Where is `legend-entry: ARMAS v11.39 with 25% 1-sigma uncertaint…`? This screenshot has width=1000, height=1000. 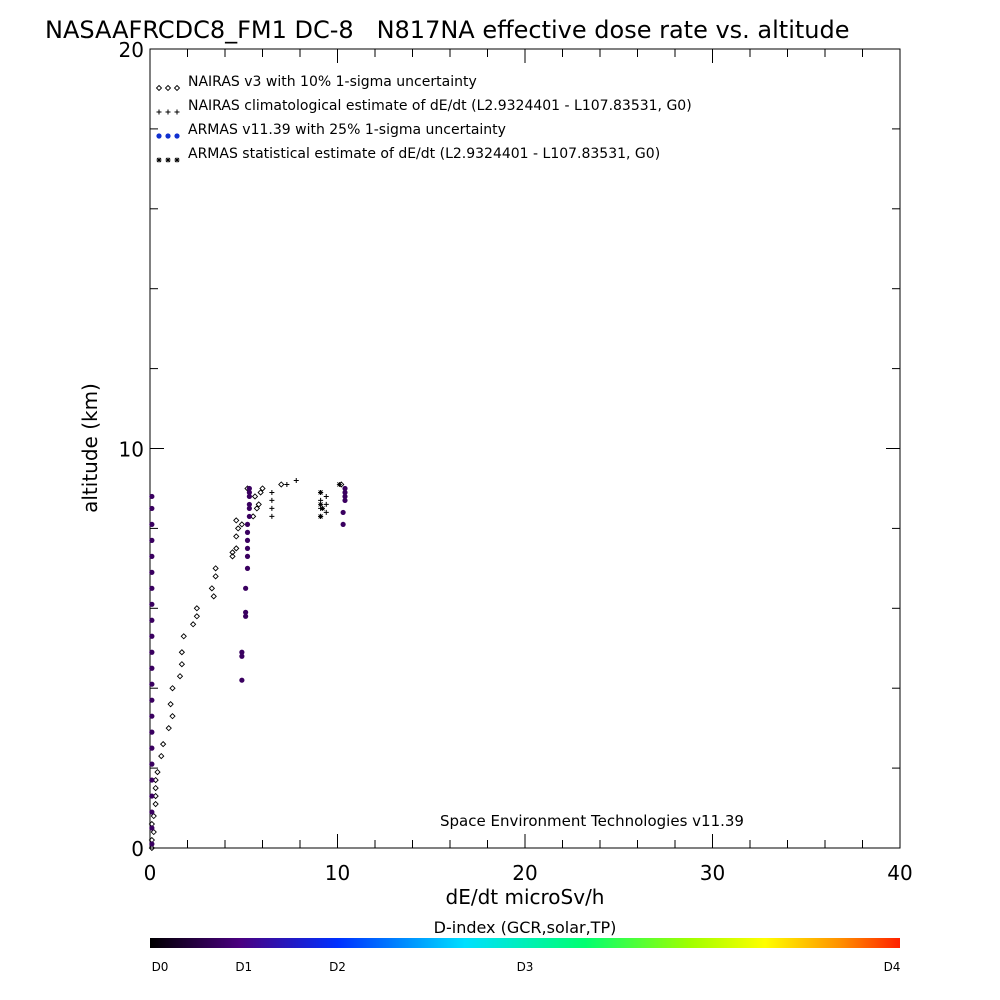 legend-entry: ARMAS v11.39 with 25% 1-sigma uncertaint… is located at coordinates (347, 130).